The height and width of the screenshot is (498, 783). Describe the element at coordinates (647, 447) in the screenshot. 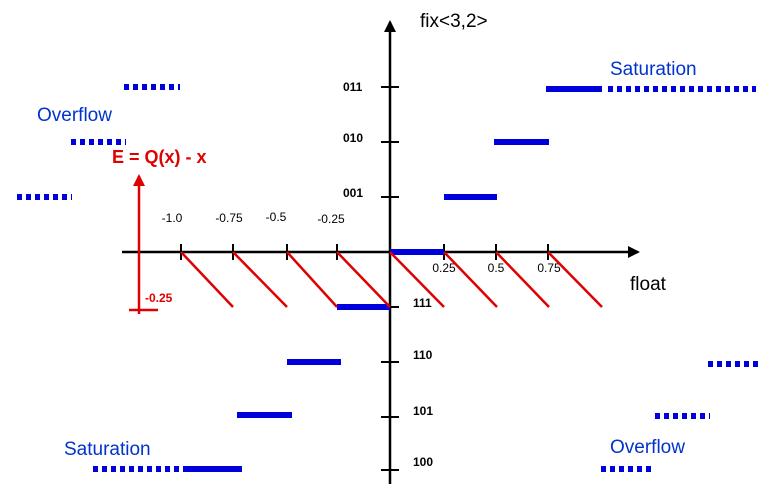

I see `overflow-bottom-right-label: Overflow` at that location.